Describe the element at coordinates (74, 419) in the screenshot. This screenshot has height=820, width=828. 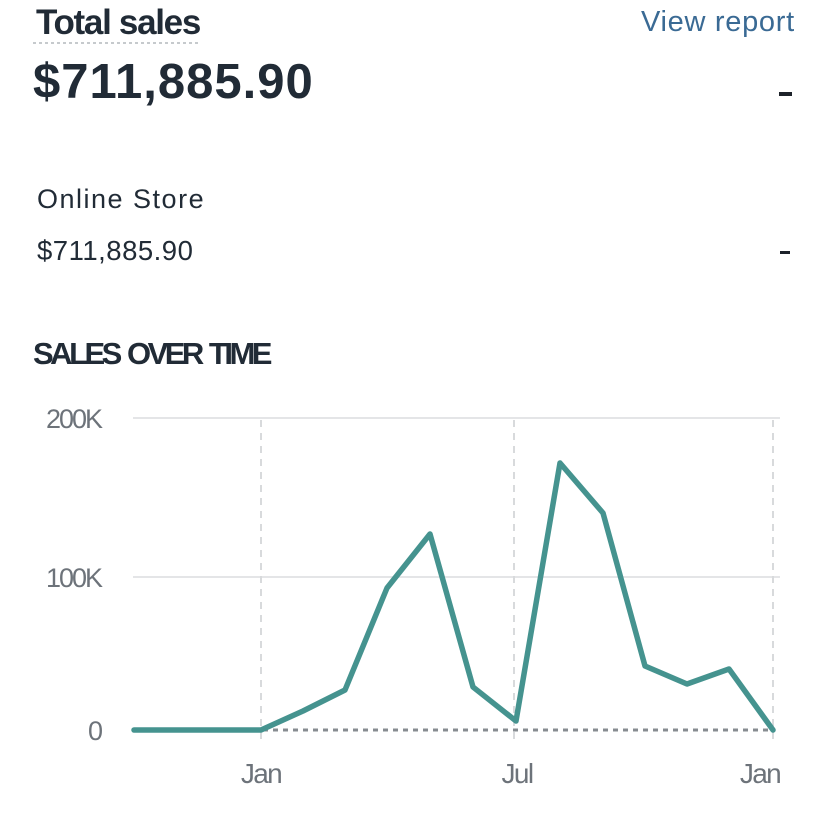
I see `svg-text: 200K` at that location.